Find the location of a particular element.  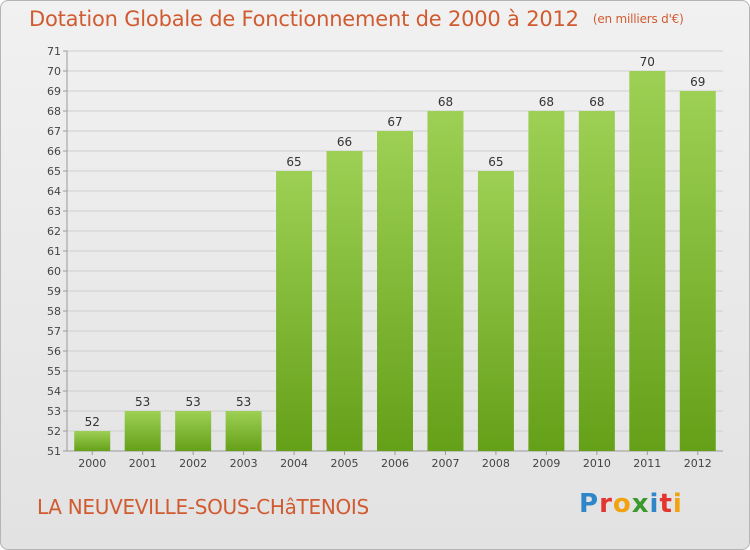

x-tick-label: 2002 is located at coordinates (193, 463).